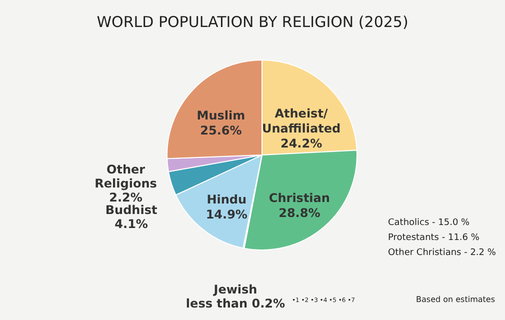 Image resolution: width=505 pixels, height=320 pixels. What do you see at coordinates (434, 238) in the screenshot?
I see `text: Protestants - 11.6 %` at bounding box center [434, 238].